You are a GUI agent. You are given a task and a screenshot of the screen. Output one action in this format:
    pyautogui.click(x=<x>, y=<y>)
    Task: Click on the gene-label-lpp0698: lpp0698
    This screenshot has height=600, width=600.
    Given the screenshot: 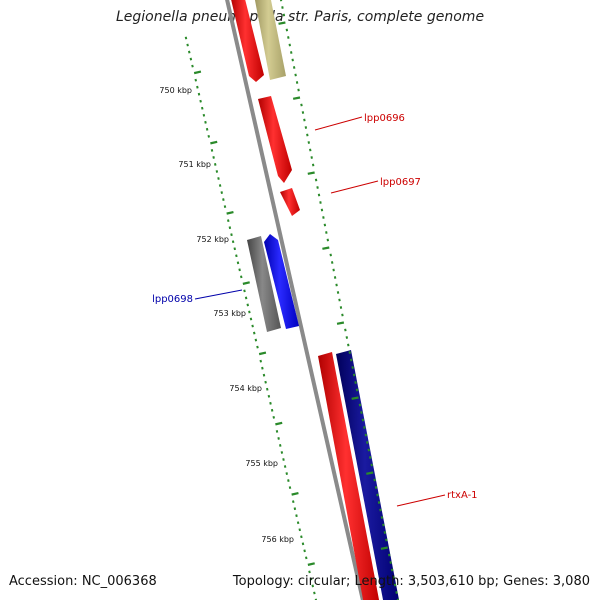 What is the action you would take?
    pyautogui.click(x=172, y=299)
    